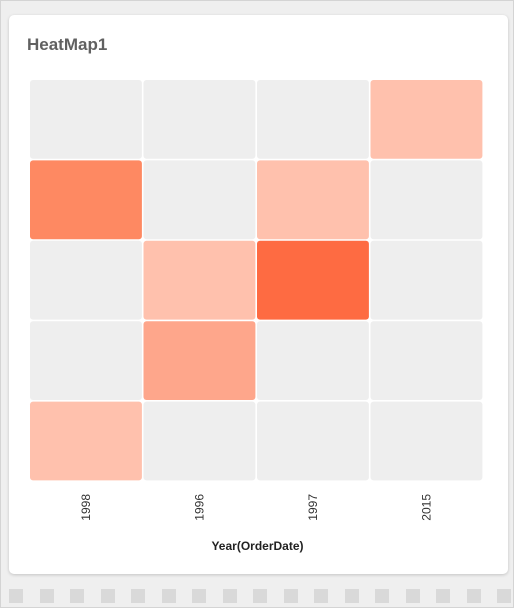 The width and height of the screenshot is (514, 608). What do you see at coordinates (313, 441) in the screenshot?
I see `heatmap-cell-r4-c2` at bounding box center [313, 441].